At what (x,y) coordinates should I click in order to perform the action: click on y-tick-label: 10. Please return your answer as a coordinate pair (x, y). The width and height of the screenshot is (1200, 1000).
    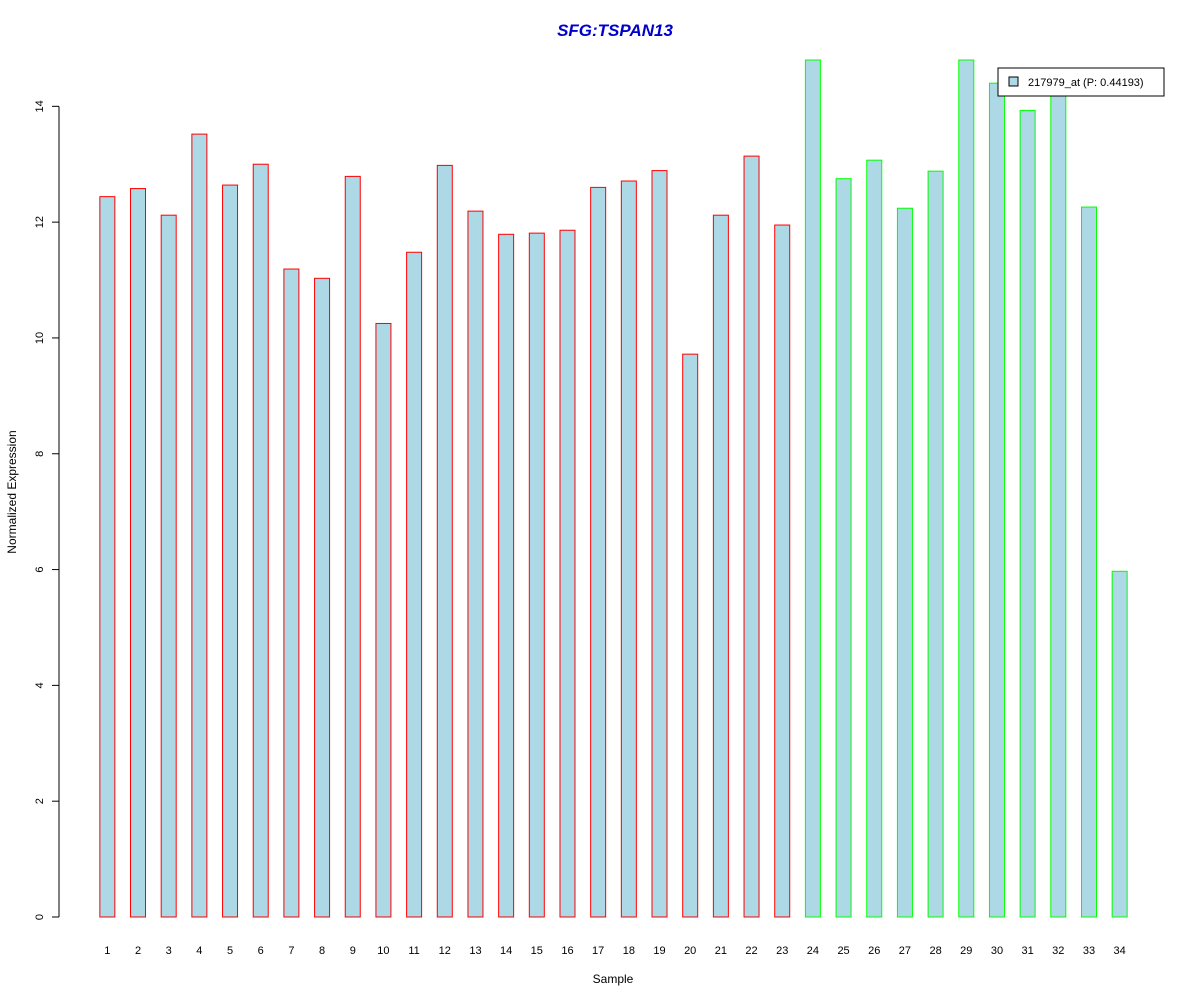
    Looking at the image, I should click on (40, 338).